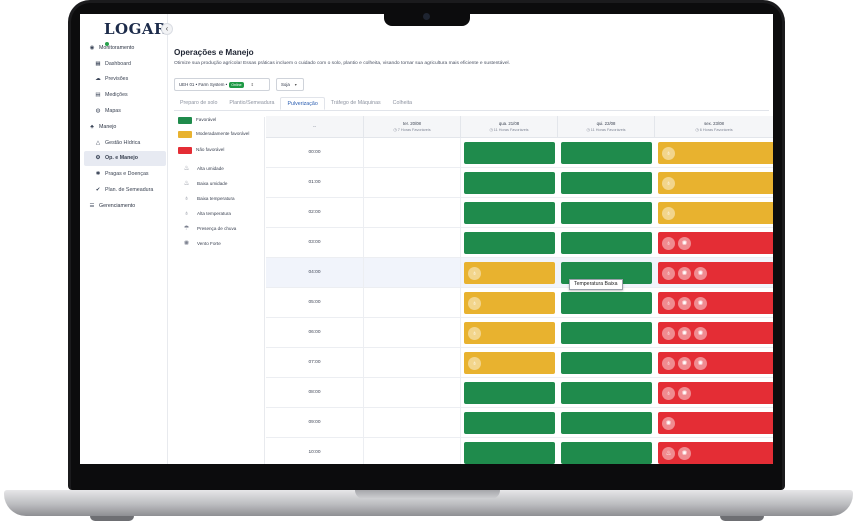 This screenshot has width=855, height=528. What do you see at coordinates (199, 103) in the screenshot?
I see `tab-preparo-de-solo: Preparo de solo` at bounding box center [199, 103].